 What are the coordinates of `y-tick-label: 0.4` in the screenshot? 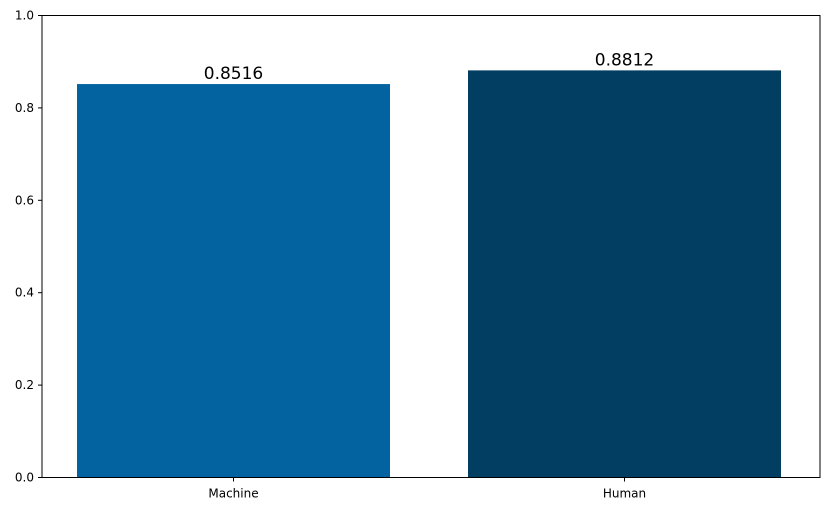 It's located at (24, 293).